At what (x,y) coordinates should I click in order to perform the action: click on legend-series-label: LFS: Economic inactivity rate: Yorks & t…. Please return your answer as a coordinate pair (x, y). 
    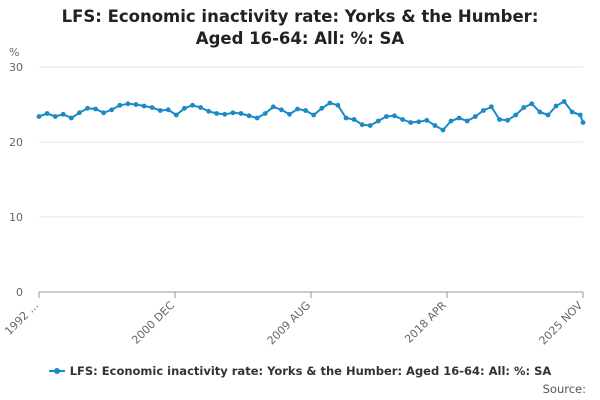
    Looking at the image, I should click on (310, 371).